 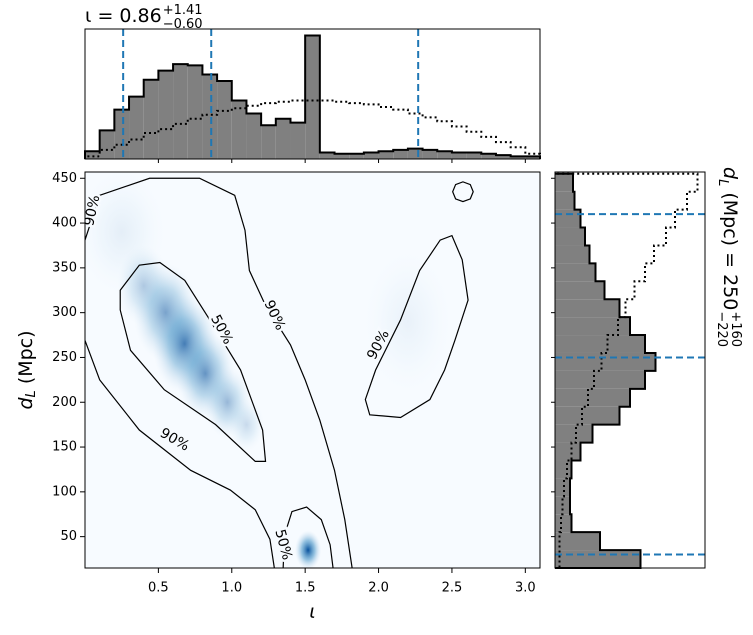 I want to click on upper-error: +1.41, so click(x=183, y=10).